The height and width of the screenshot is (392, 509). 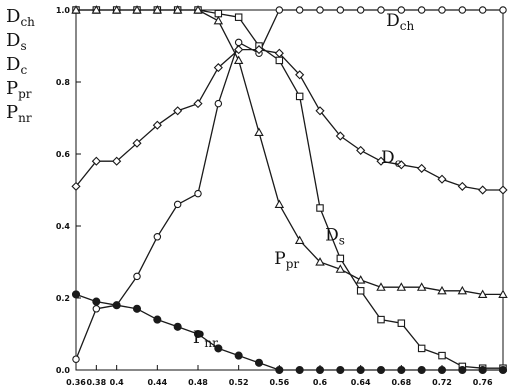 What do you see at coordinates (393, 21) in the screenshot?
I see `series-label-dch-main: D` at bounding box center [393, 21].